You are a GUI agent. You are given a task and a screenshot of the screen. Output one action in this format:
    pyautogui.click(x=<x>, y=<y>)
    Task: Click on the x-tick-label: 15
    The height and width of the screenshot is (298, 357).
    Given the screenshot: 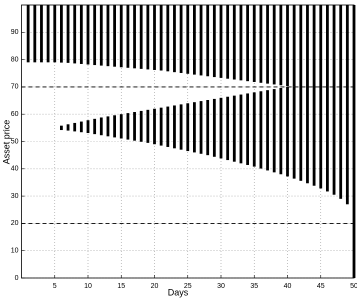 What is the action you would take?
    pyautogui.click(x=121, y=286)
    